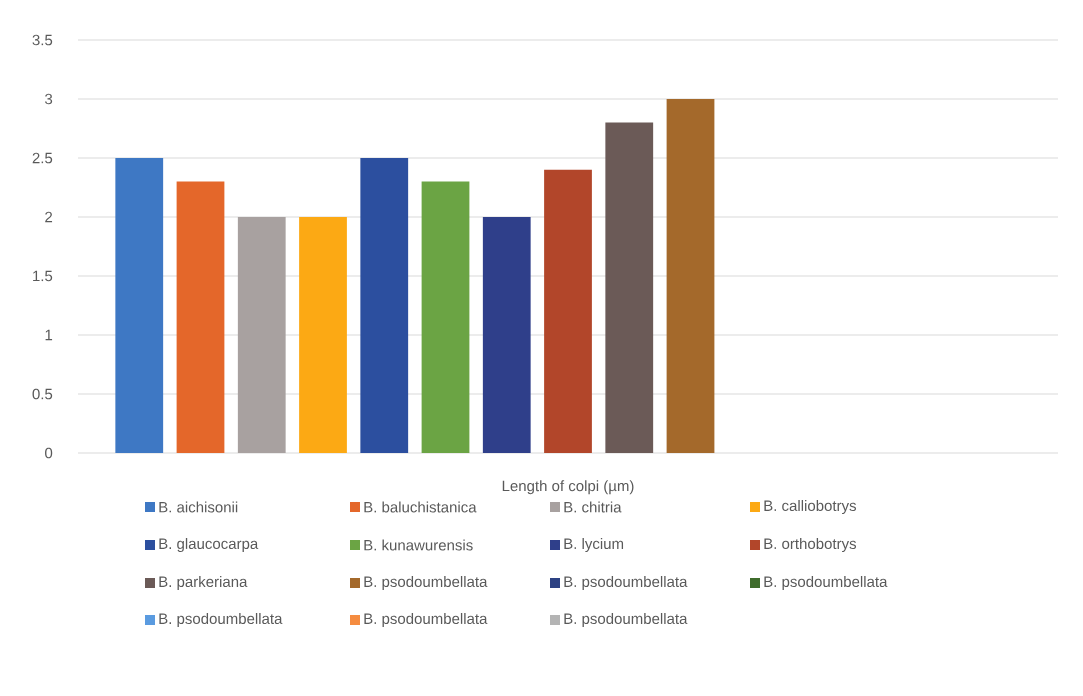  What do you see at coordinates (42, 394) in the screenshot?
I see `y-tick-label: 0.5` at bounding box center [42, 394].